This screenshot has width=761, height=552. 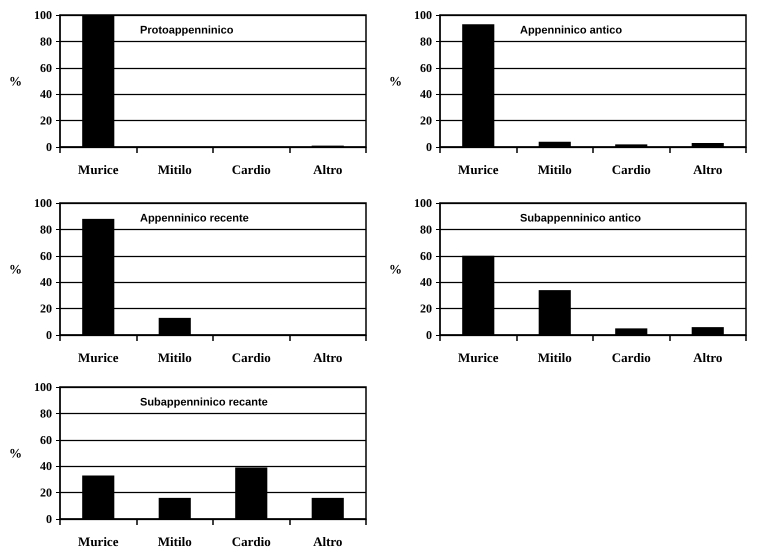 What do you see at coordinates (194, 218) in the screenshot?
I see `text: Appenninico recente` at bounding box center [194, 218].